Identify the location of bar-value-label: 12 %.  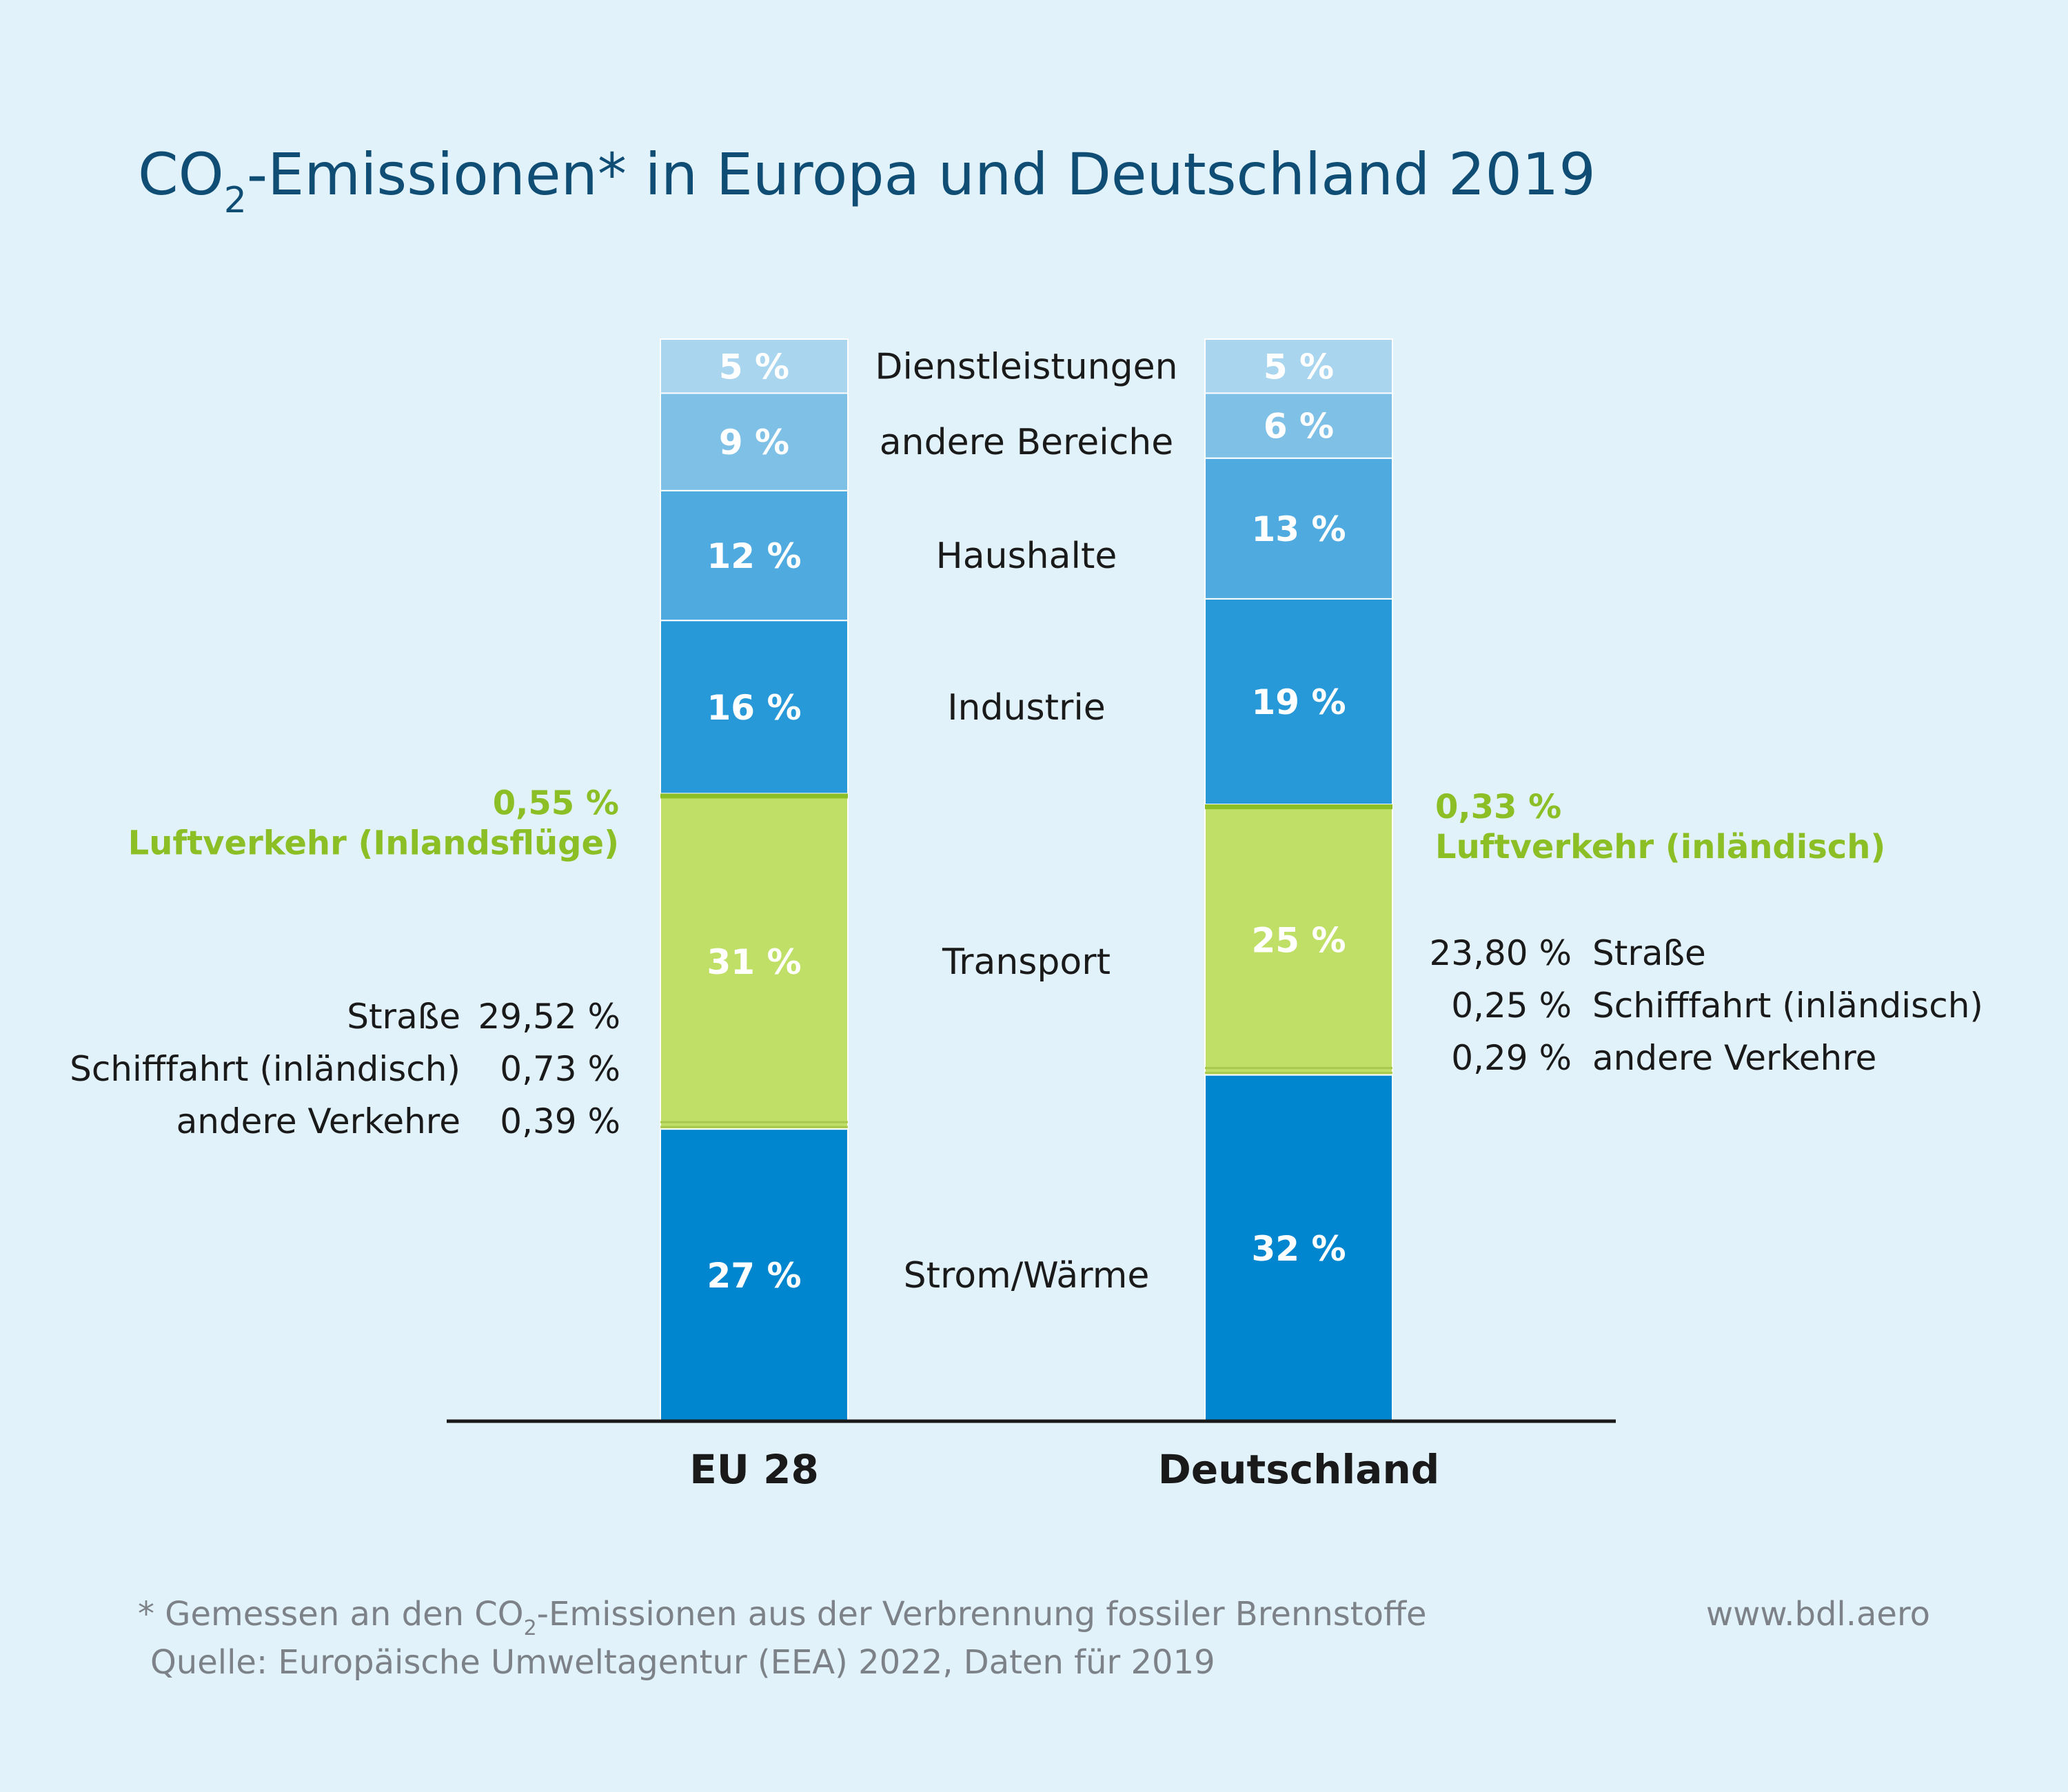
(754, 556).